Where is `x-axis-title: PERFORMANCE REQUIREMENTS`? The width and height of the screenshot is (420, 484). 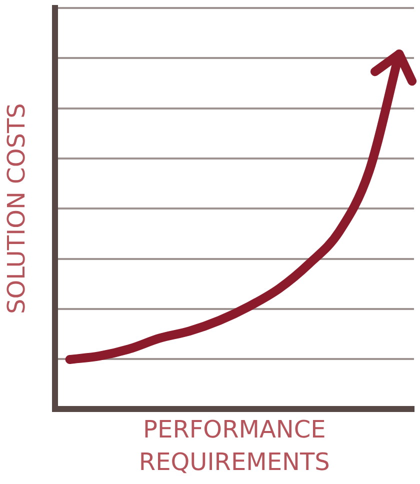
x-axis-title: PERFORMANCE REQUIREMENTS is located at coordinates (234, 446).